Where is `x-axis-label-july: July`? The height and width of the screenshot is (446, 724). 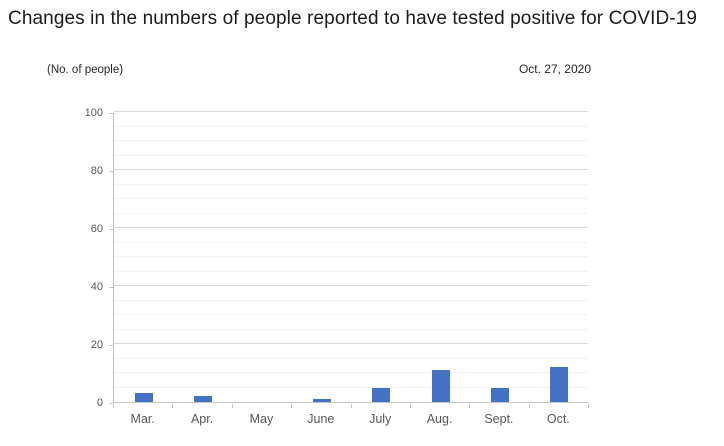
x-axis-label-july: July is located at coordinates (380, 419).